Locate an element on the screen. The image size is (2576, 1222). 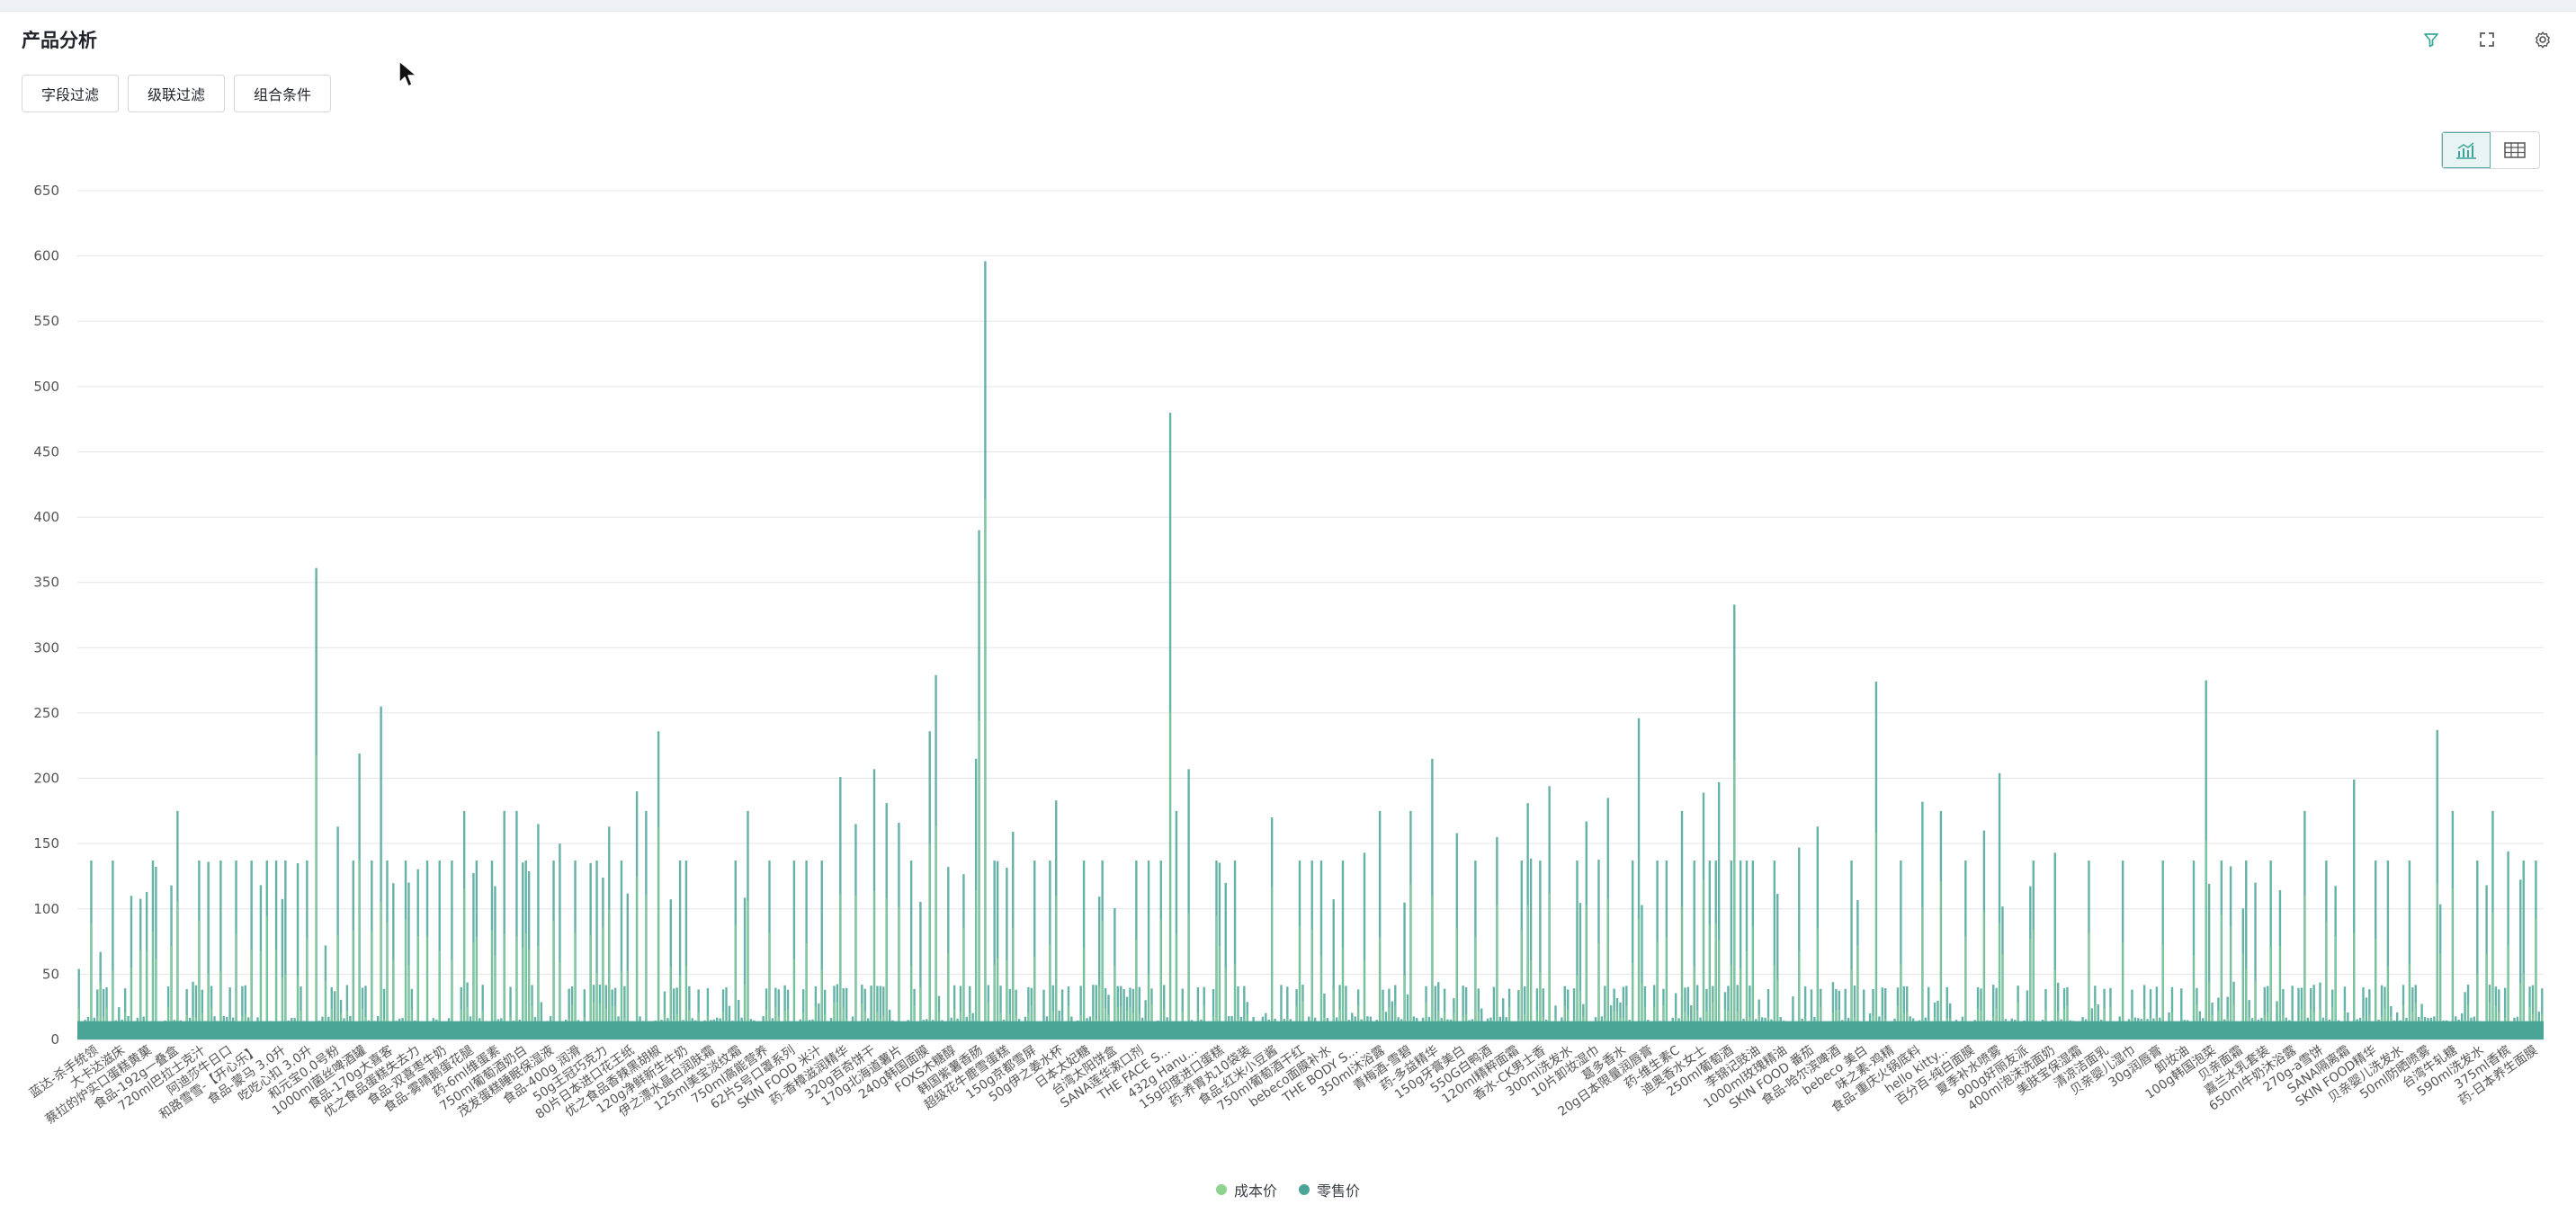
y-tick-label: 0 is located at coordinates (54, 1039).